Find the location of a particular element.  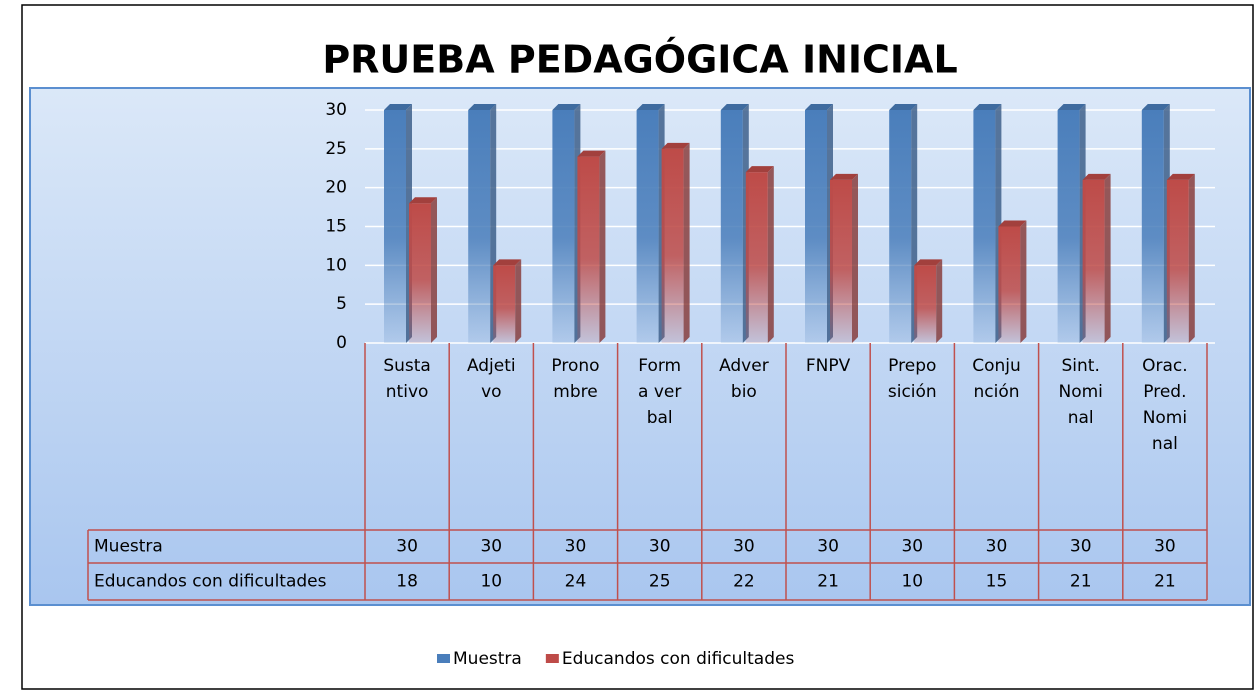

table-cell: 15 is located at coordinates (997, 582).